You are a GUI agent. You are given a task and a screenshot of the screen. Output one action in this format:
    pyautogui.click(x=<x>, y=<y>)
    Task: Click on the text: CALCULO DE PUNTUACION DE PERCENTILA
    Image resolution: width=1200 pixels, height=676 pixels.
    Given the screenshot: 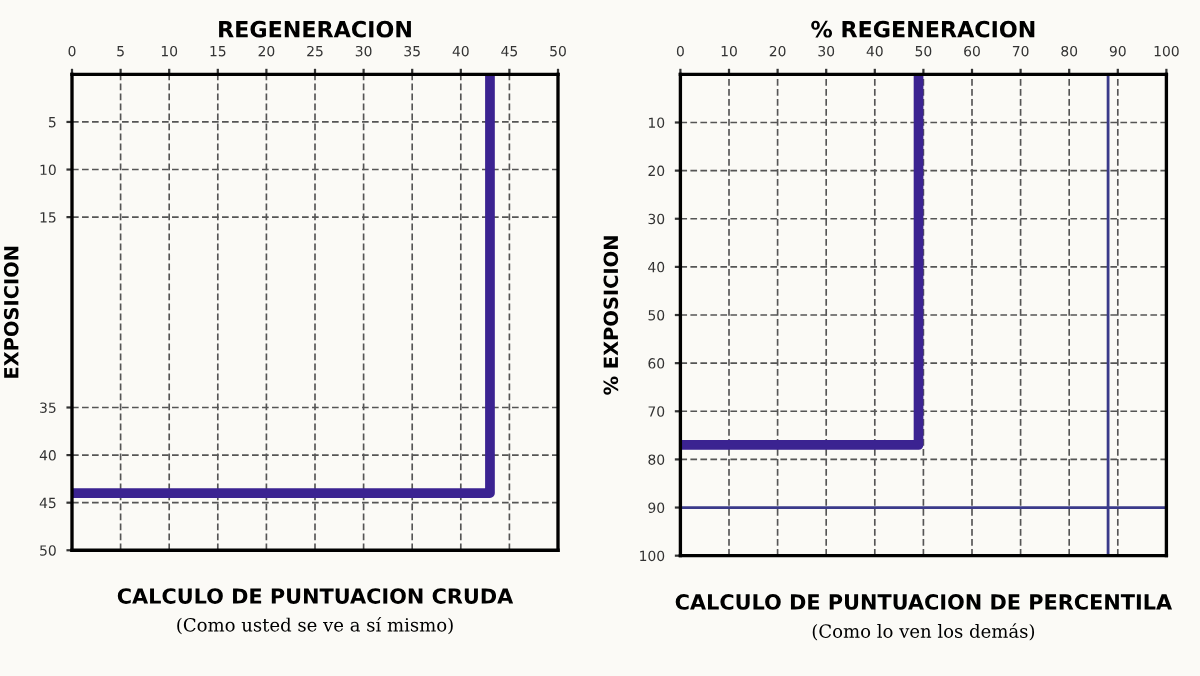 What is the action you would take?
    pyautogui.click(x=924, y=602)
    